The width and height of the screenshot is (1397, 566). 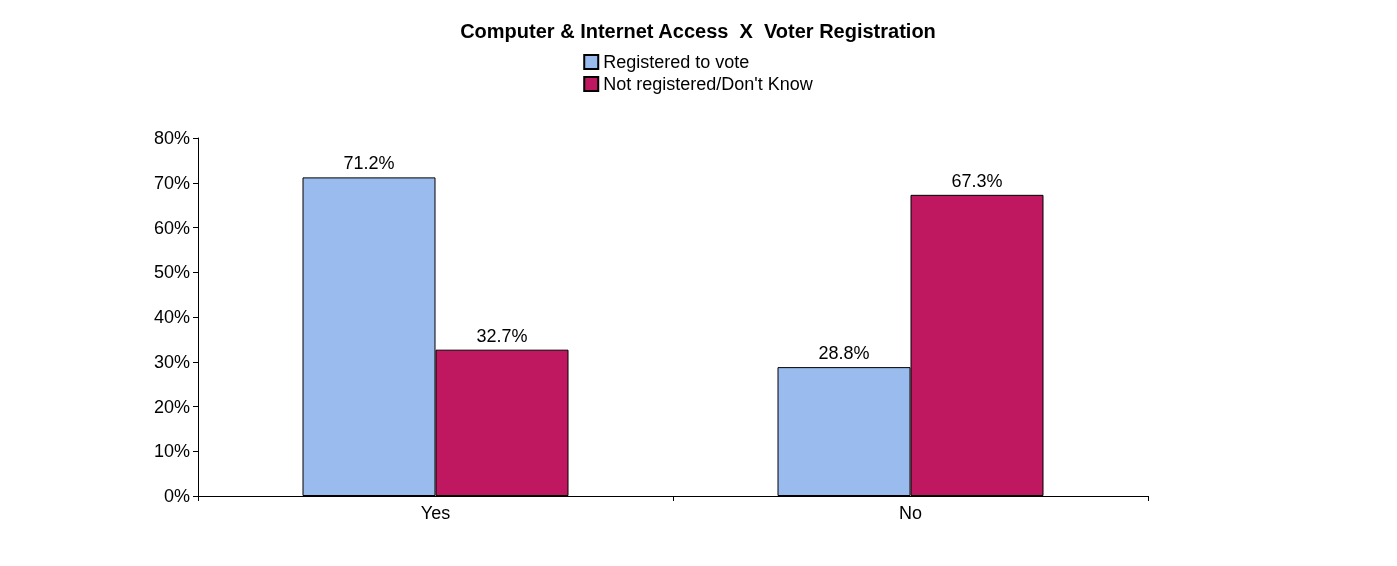 I want to click on y-tick-label: 20%, so click(x=171, y=406).